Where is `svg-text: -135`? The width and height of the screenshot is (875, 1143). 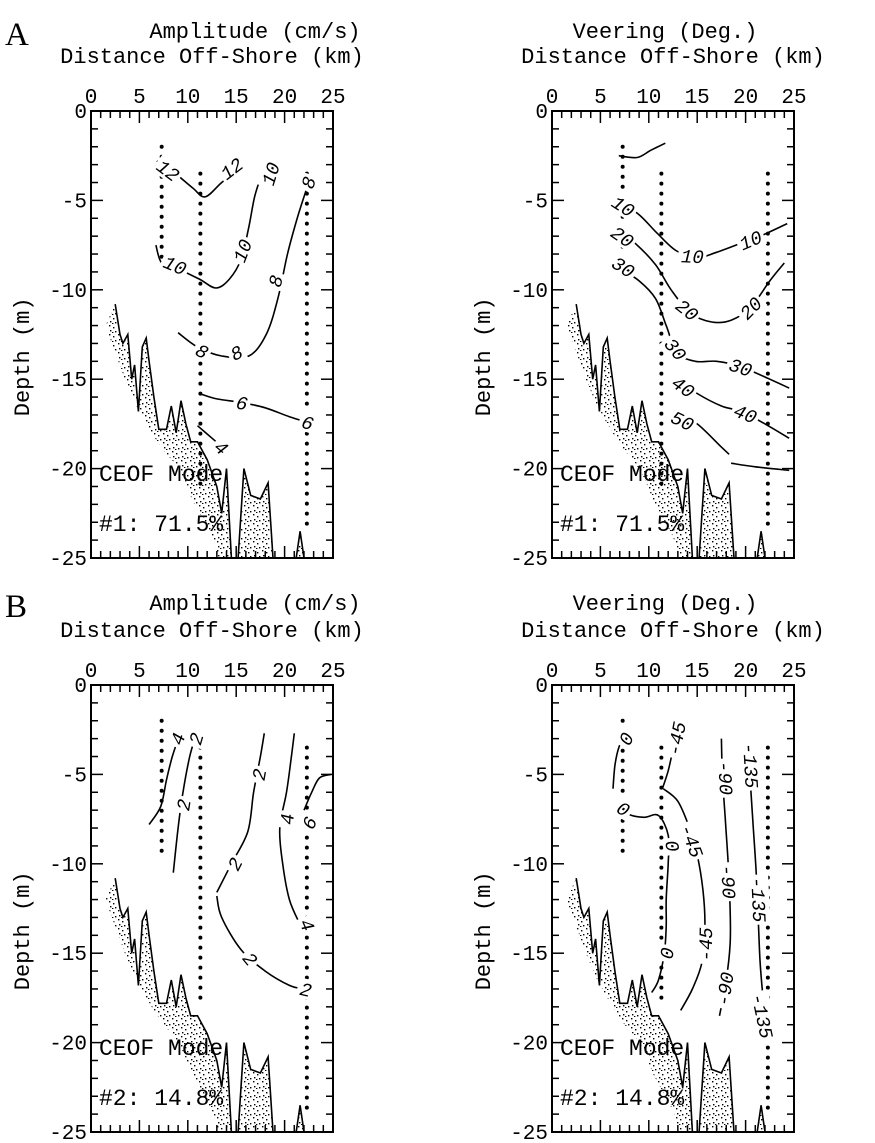 svg-text: -135 is located at coordinates (761, 1016).